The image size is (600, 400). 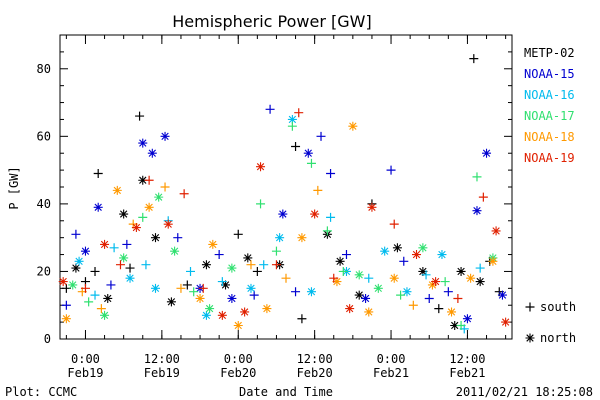 I want to click on y-tick-label: 20, so click(x=44, y=271).